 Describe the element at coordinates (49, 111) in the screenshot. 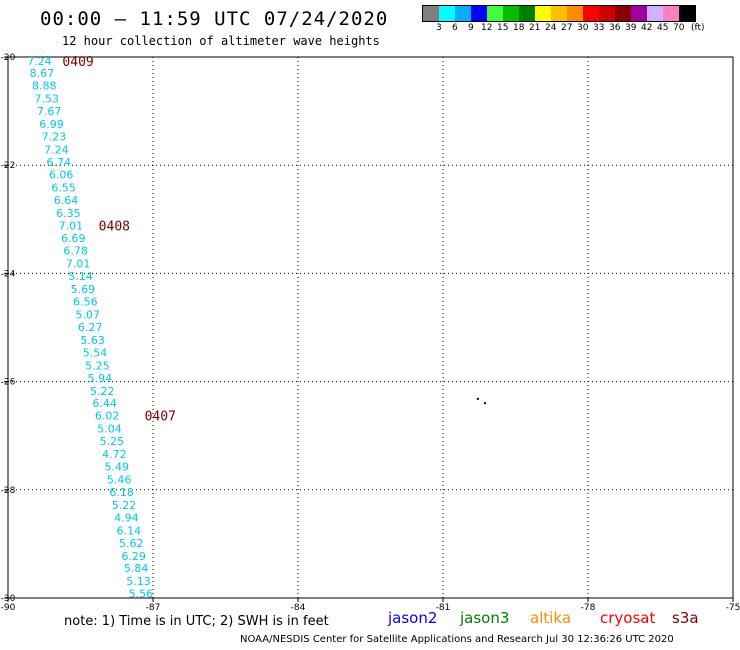

I see `wave-height-point: 7.67` at that location.